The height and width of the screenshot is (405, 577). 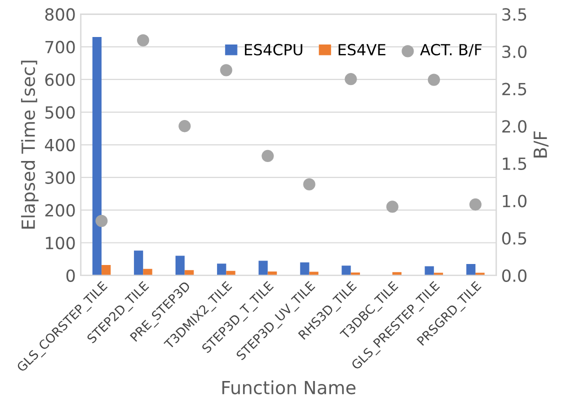 I want to click on y2-tick-label: 2.0, so click(x=514, y=126).